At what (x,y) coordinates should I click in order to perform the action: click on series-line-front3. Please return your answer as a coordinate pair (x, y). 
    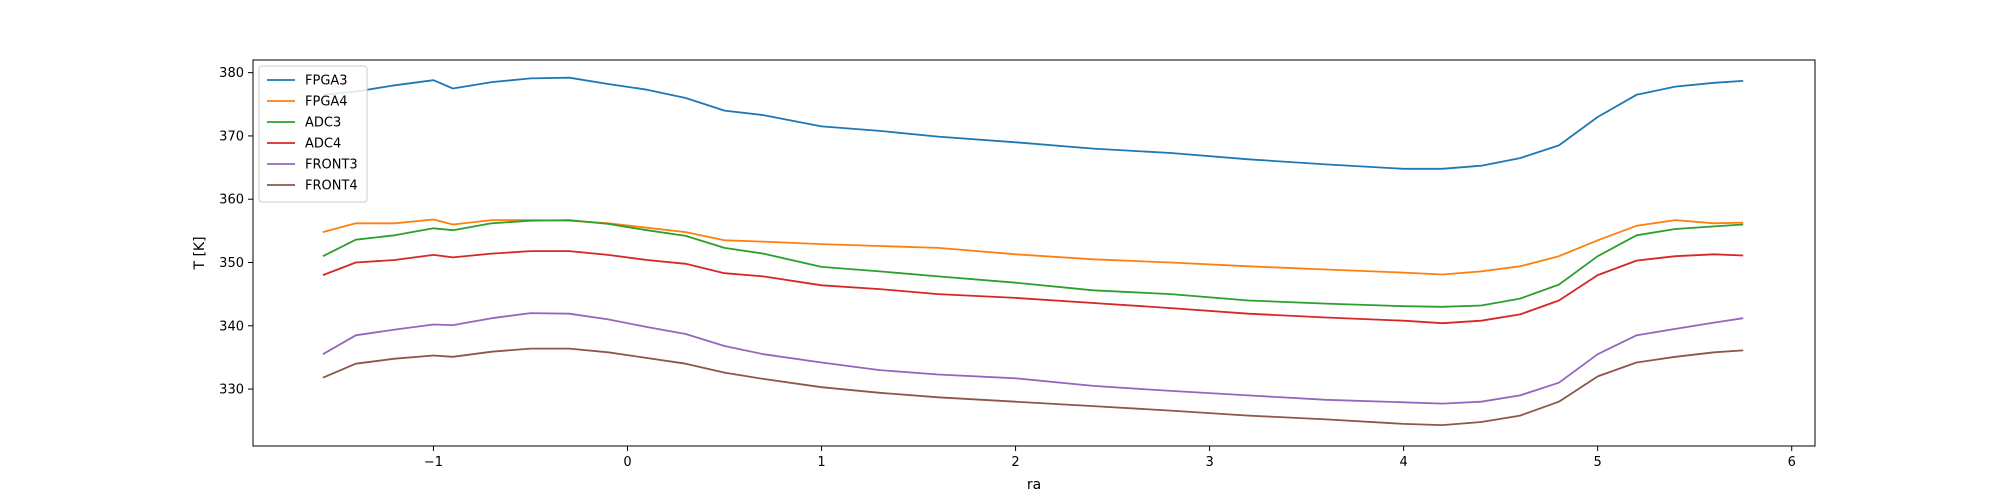
    Looking at the image, I should click on (1033, 358).